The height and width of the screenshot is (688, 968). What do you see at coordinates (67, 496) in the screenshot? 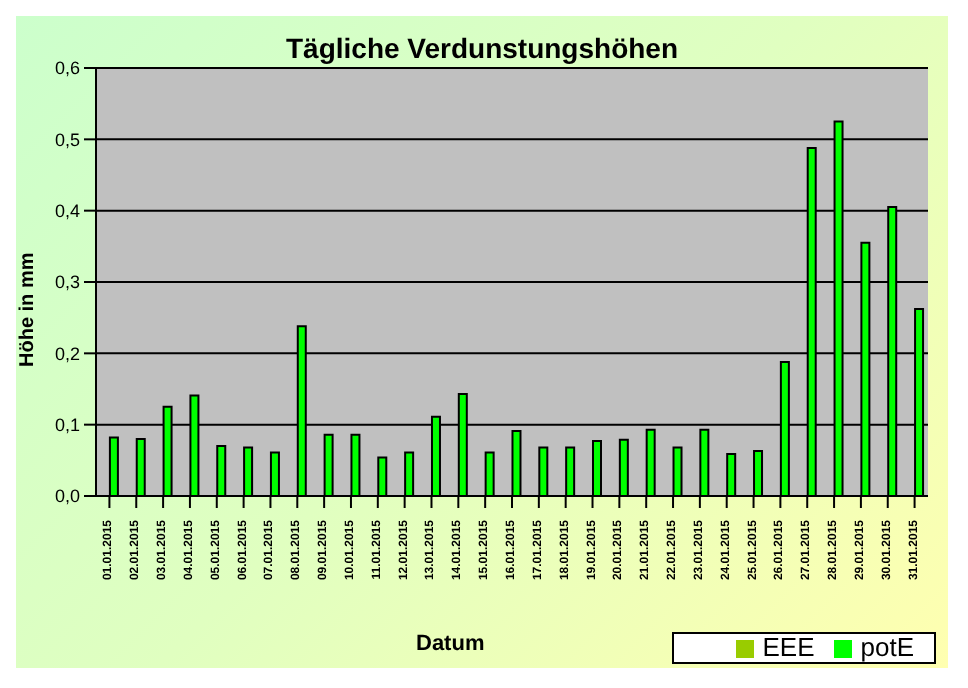
I see `y-tick-label: 0,0` at bounding box center [67, 496].